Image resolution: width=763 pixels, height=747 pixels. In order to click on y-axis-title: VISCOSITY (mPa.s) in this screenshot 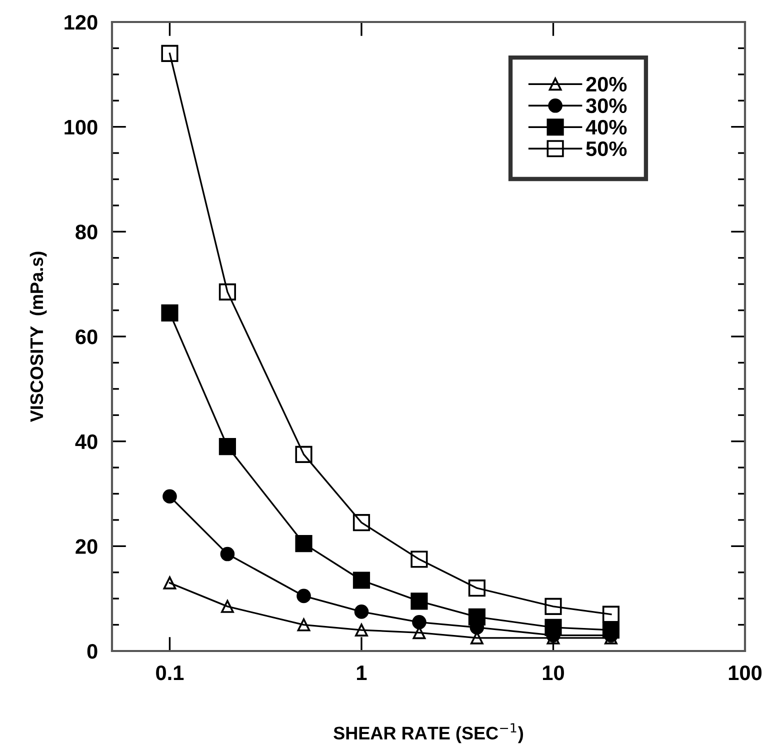, I will do `click(38, 337)`.